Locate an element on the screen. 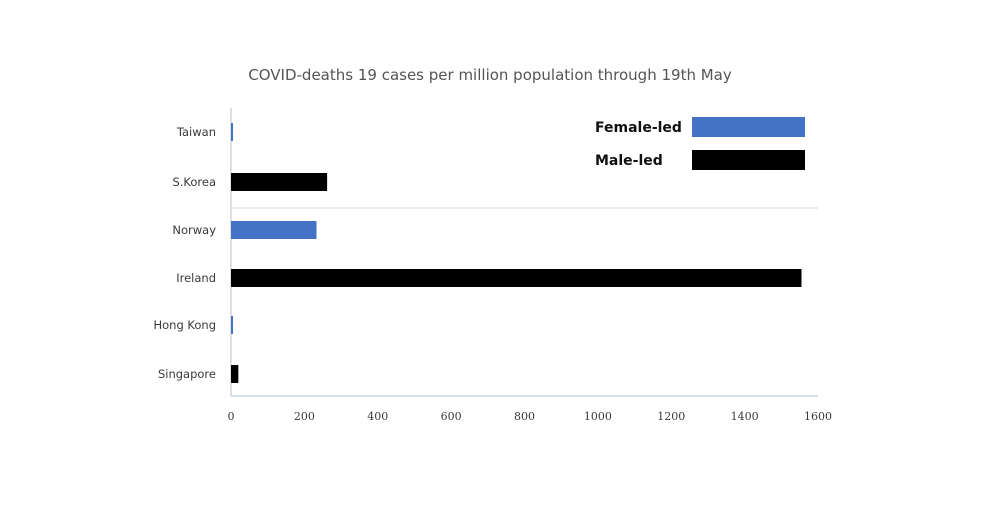 Image resolution: width=1000 pixels, height=531 pixels. legend-label: Male-led is located at coordinates (629, 161).